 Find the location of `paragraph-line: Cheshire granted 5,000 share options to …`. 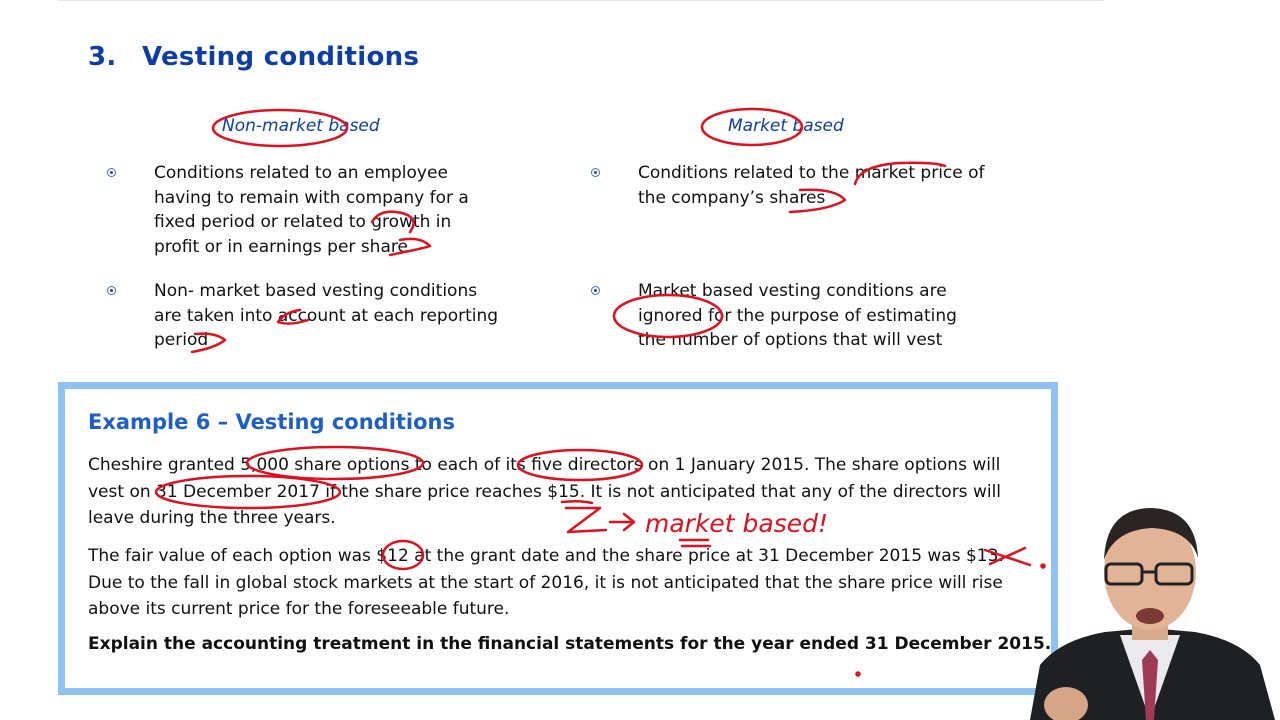

paragraph-line: Cheshire granted 5,000 share options to … is located at coordinates (544, 465).